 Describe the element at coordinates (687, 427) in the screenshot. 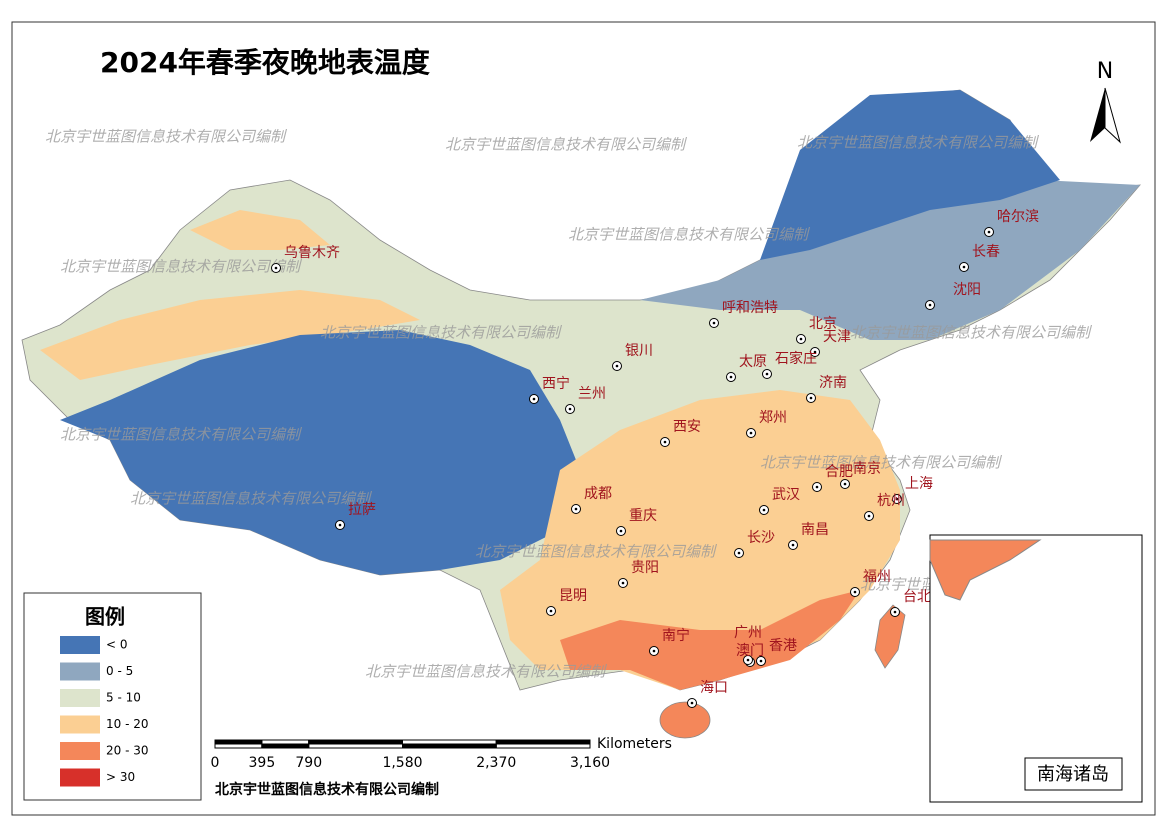

I see `city-label: 西安` at that location.